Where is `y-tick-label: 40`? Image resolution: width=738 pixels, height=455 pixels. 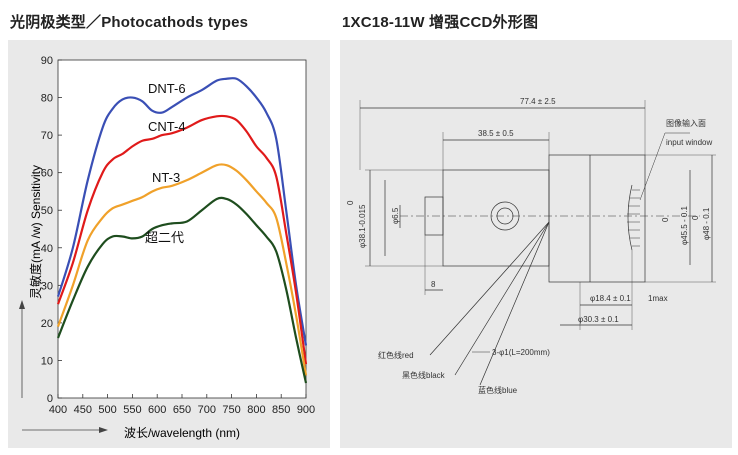 y-tick-label: 40 is located at coordinates (47, 249).